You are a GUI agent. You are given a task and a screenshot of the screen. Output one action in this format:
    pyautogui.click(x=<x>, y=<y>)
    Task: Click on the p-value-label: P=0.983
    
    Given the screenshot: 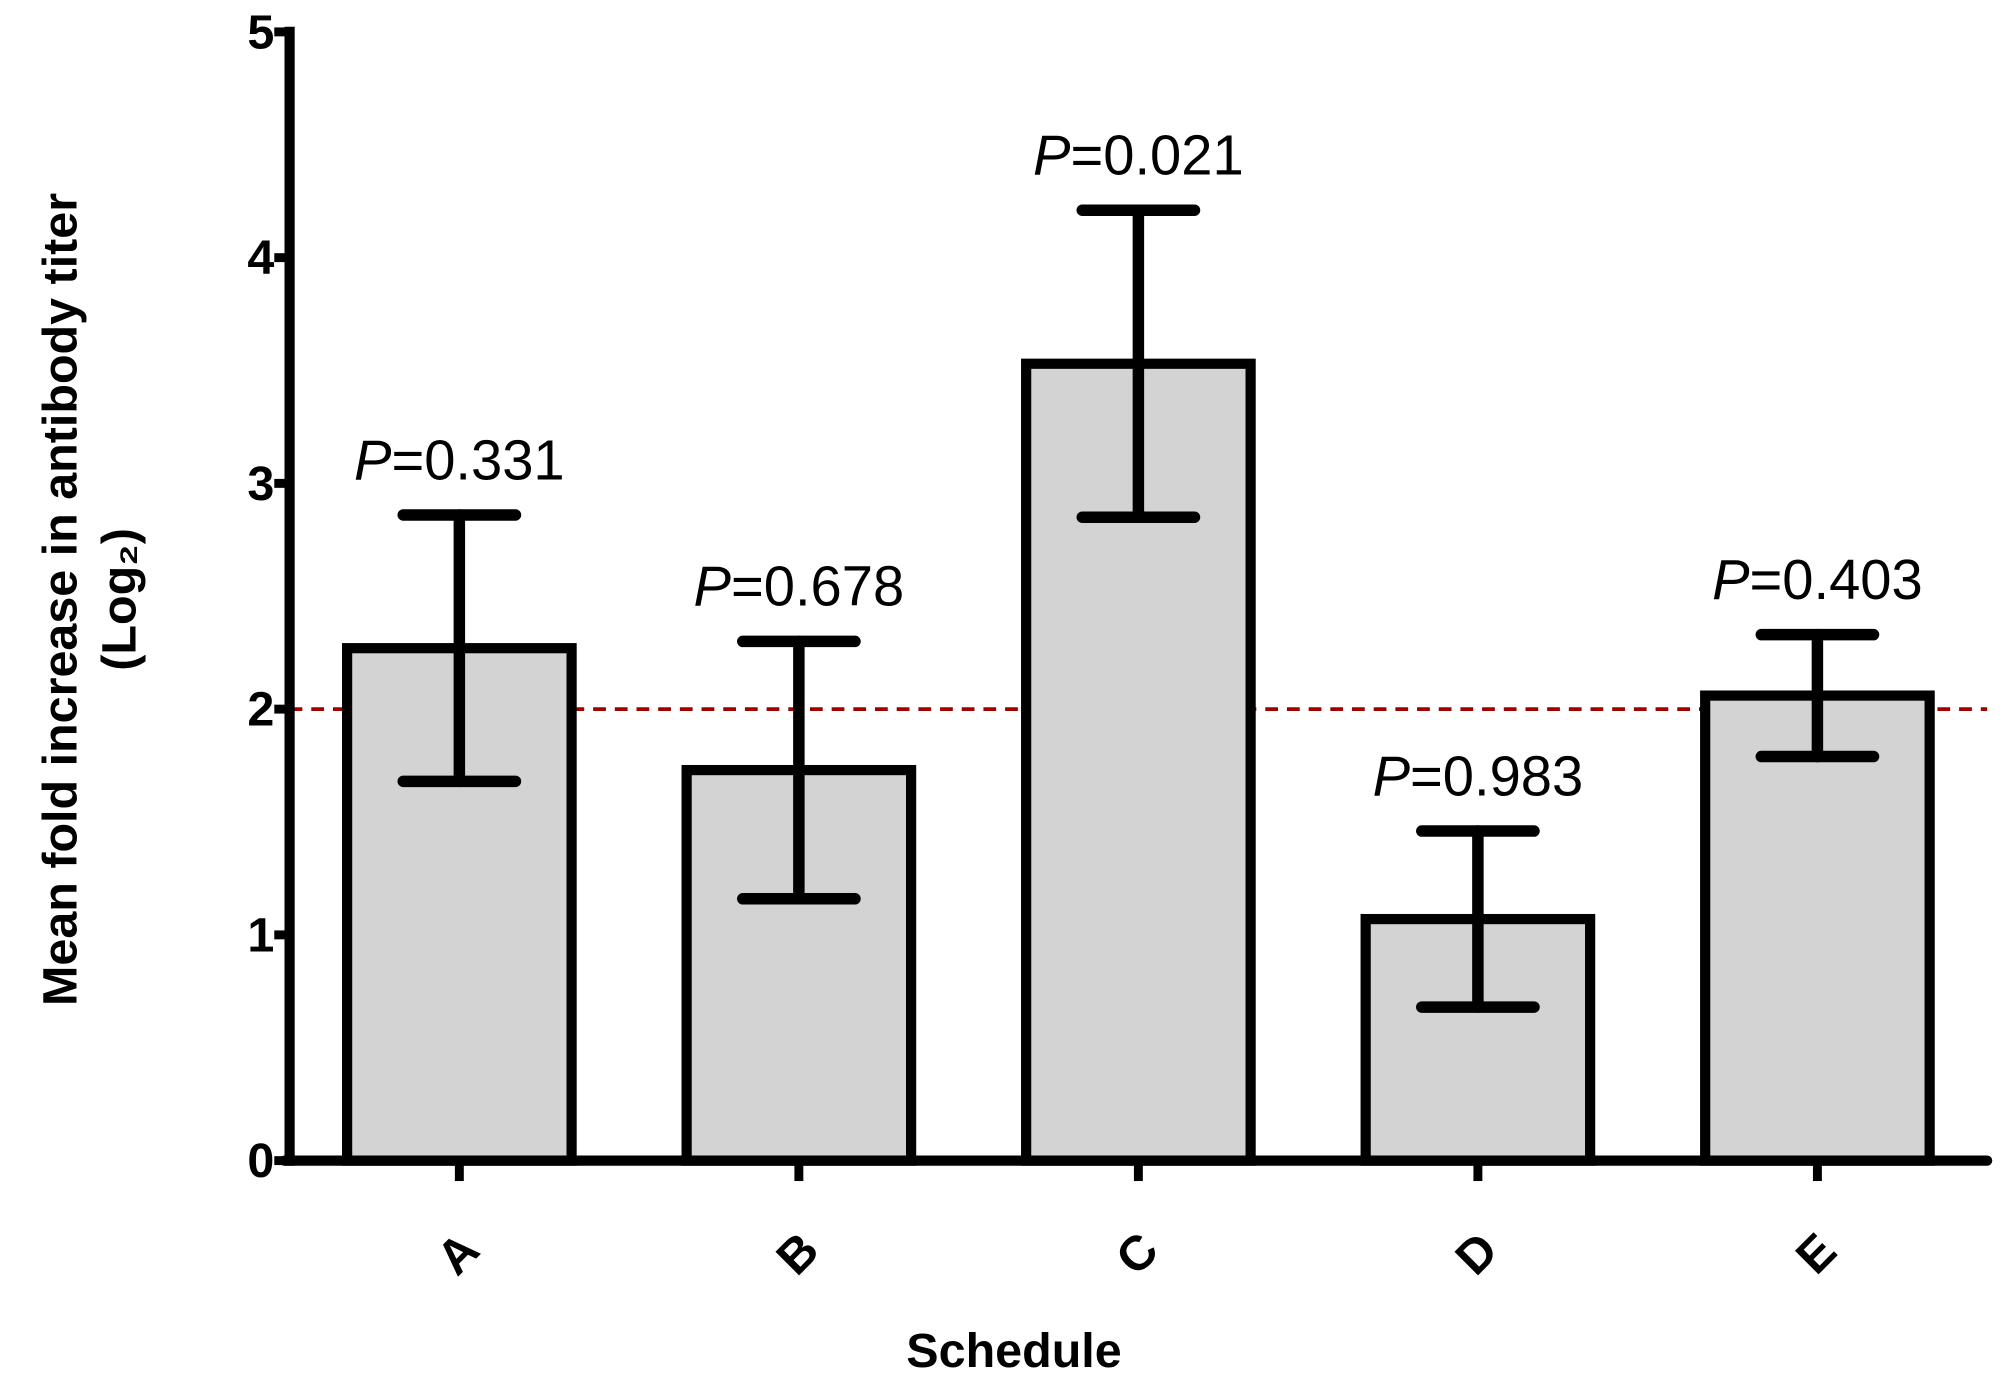 What is the action you would take?
    pyautogui.click(x=1478, y=775)
    